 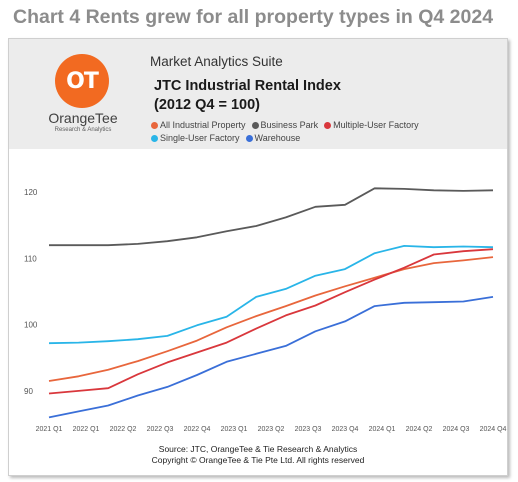 I want to click on chart-title-line1: JTC Industrial Rental Index, so click(x=247, y=86).